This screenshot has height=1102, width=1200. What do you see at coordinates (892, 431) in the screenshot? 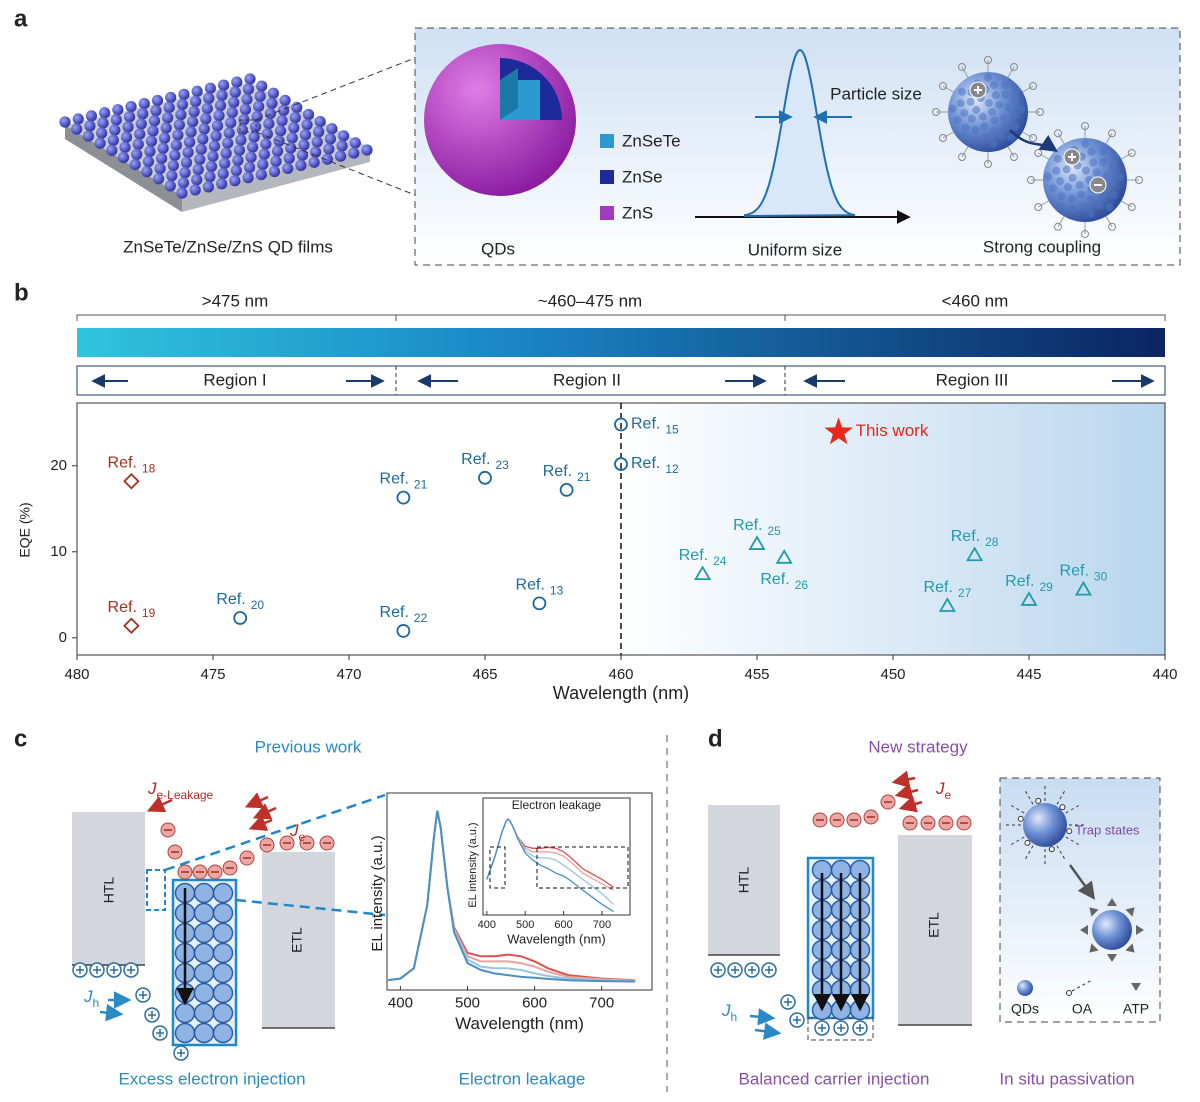
I see `label-text: This work` at bounding box center [892, 431].